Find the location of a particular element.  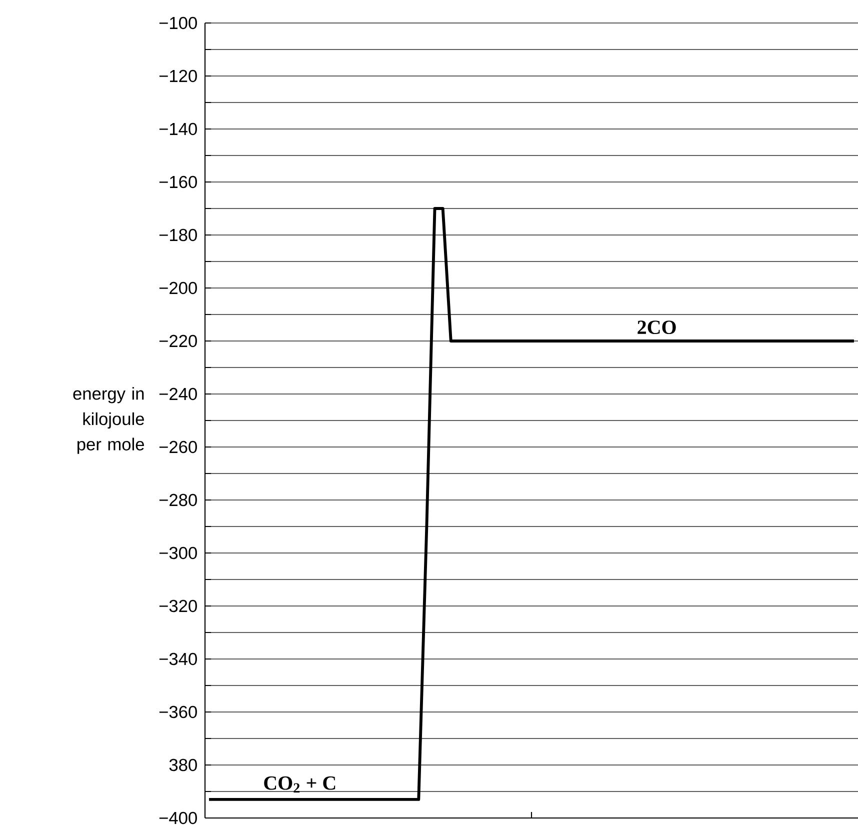

y-tick-label: −140 is located at coordinates (178, 129).